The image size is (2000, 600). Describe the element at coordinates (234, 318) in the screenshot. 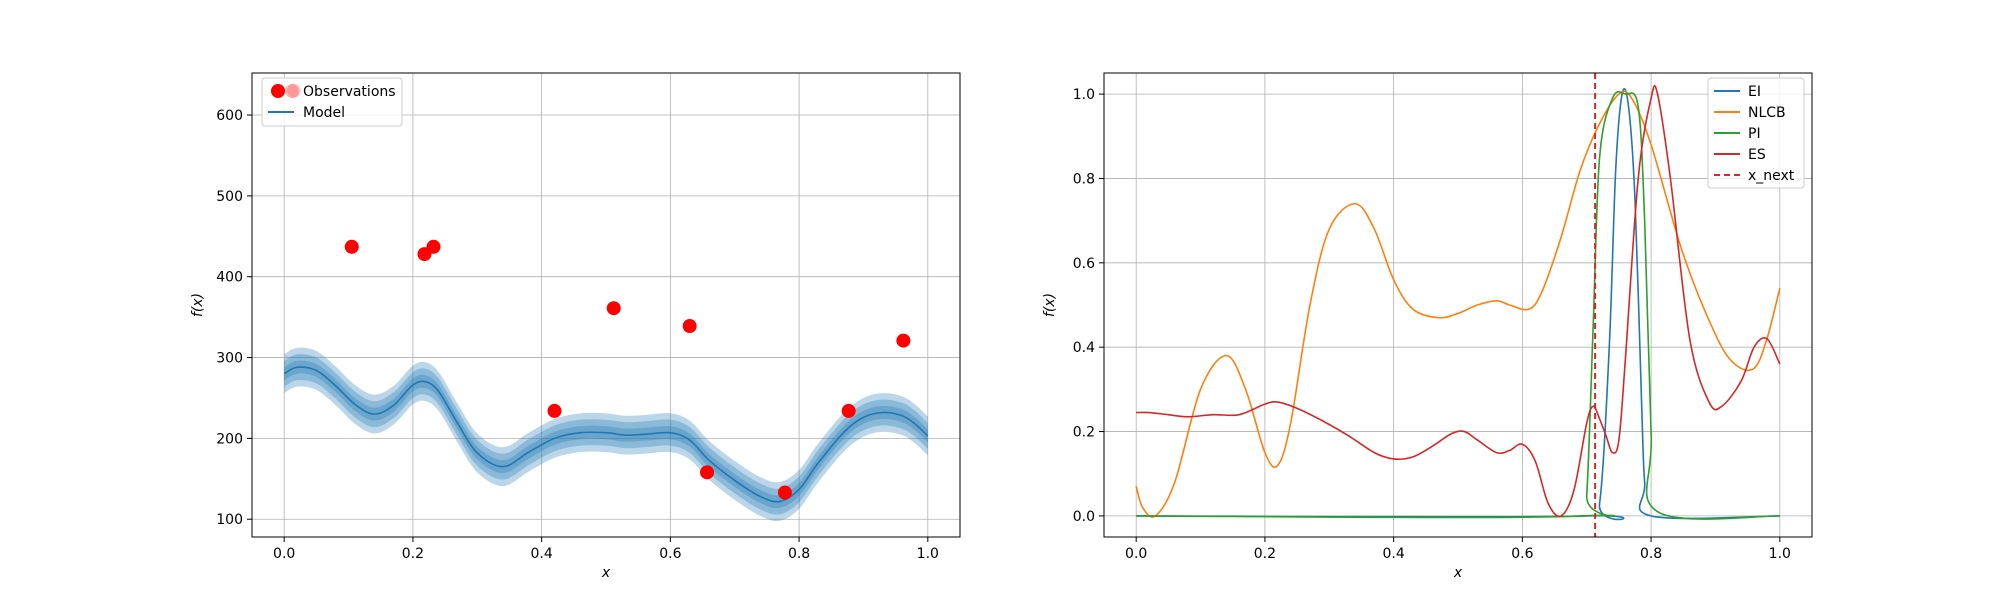

I see `model-y-ticks: 100 200 300 400 500 600` at that location.